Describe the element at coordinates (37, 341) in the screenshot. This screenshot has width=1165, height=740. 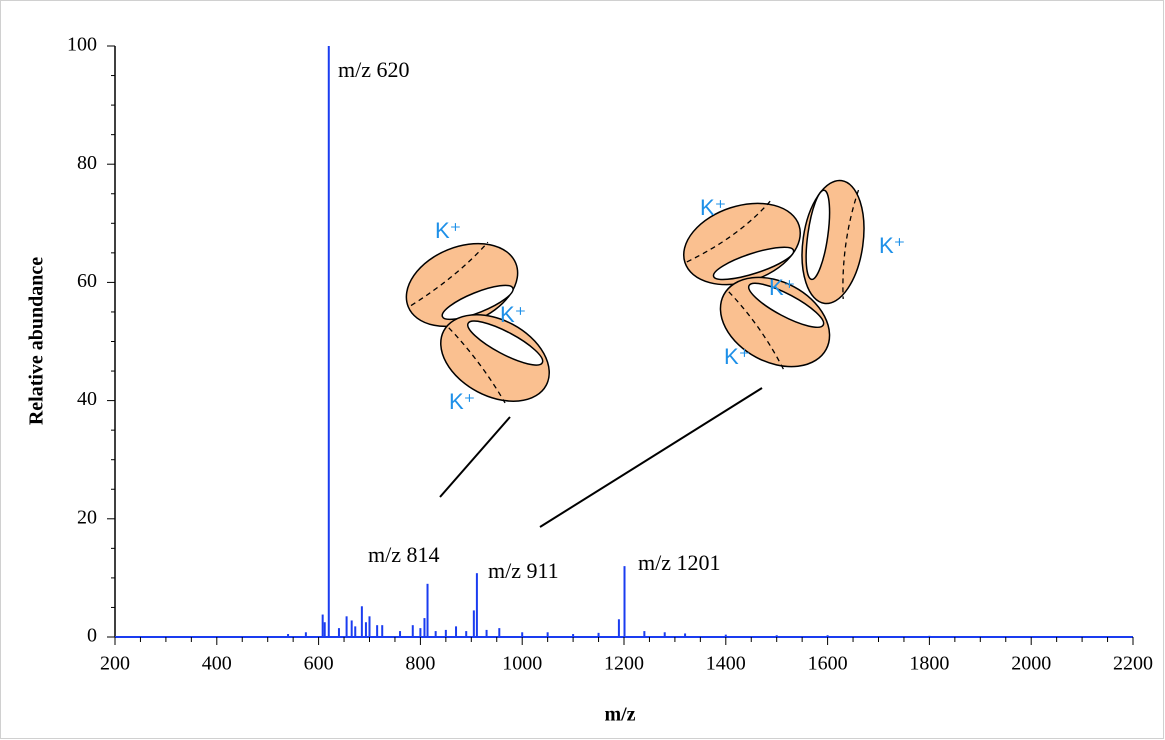
I see `y-axis-label: Relative abundance` at that location.